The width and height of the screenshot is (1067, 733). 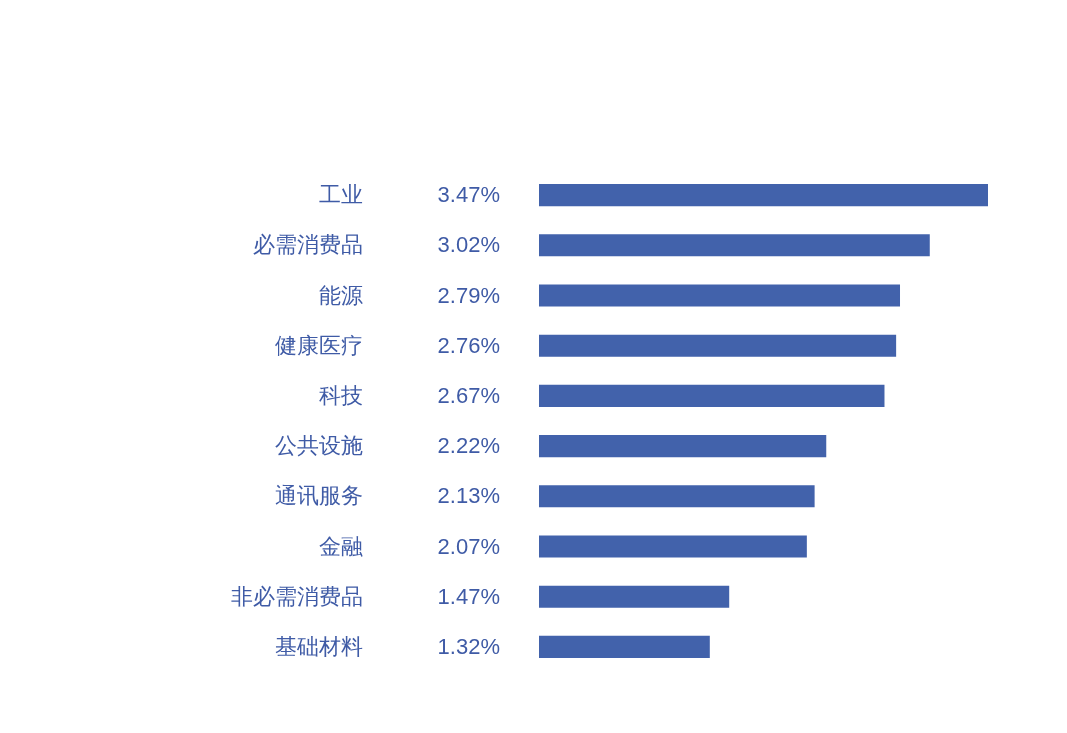 What do you see at coordinates (468, 345) in the screenshot?
I see `data-label: 2.76%` at bounding box center [468, 345].